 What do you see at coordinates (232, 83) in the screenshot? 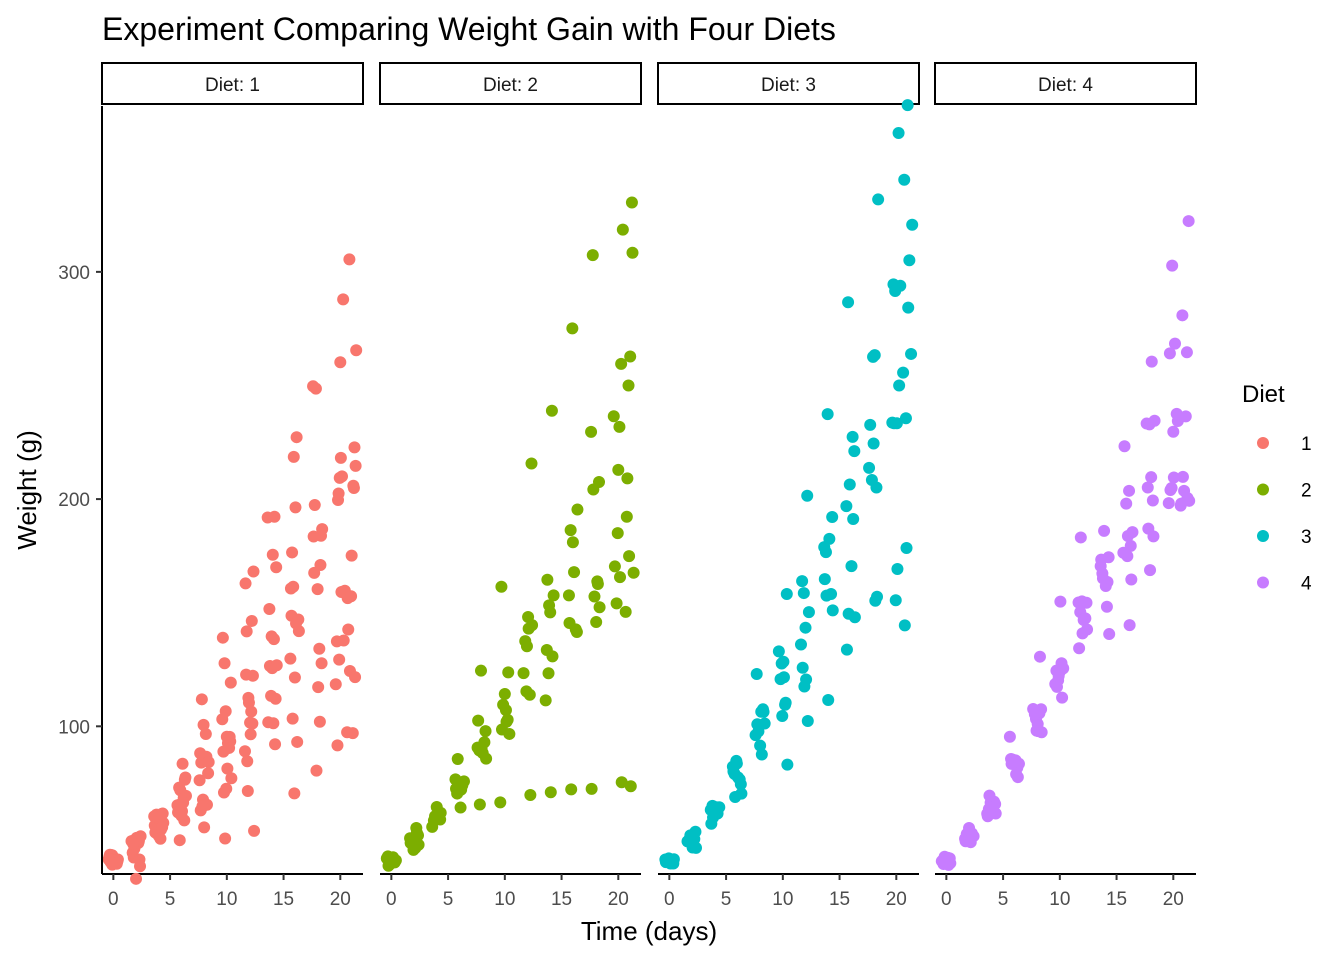
I see `facet-strip` at bounding box center [232, 83].